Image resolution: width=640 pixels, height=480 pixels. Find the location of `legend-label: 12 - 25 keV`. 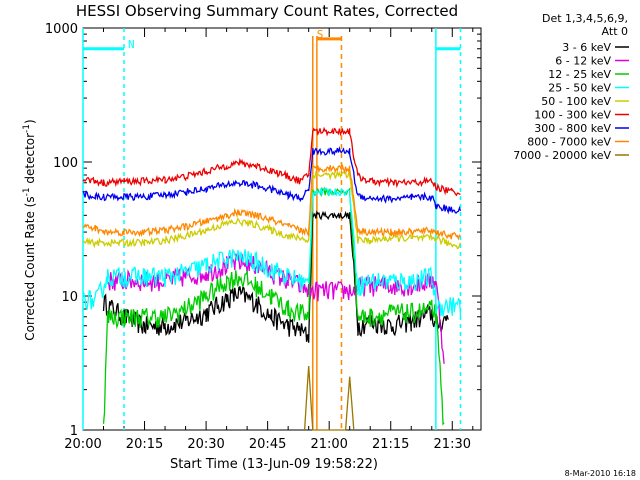

legend-label: 12 - 25 keV is located at coordinates (579, 74).